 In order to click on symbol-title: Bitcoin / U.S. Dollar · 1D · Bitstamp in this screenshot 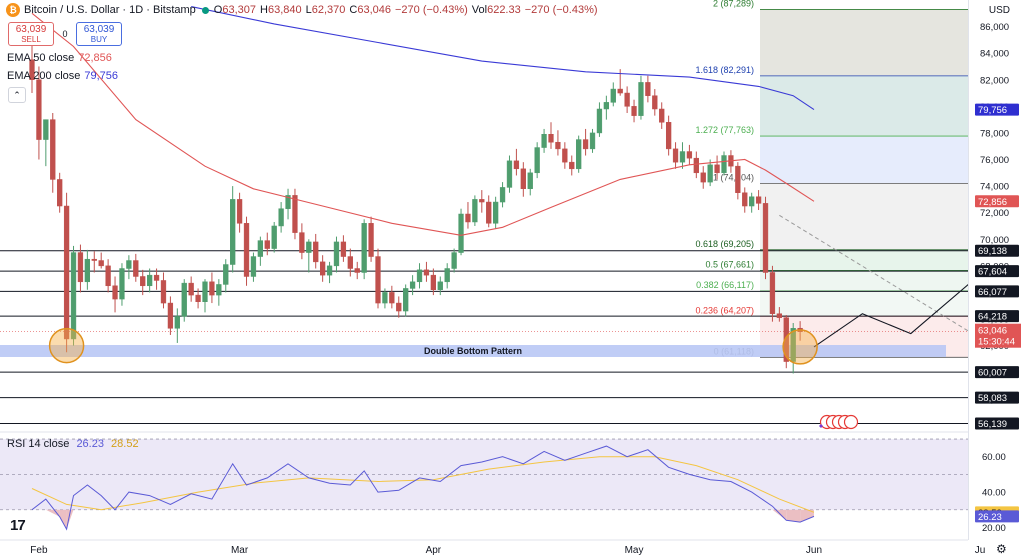, I will do `click(110, 10)`.